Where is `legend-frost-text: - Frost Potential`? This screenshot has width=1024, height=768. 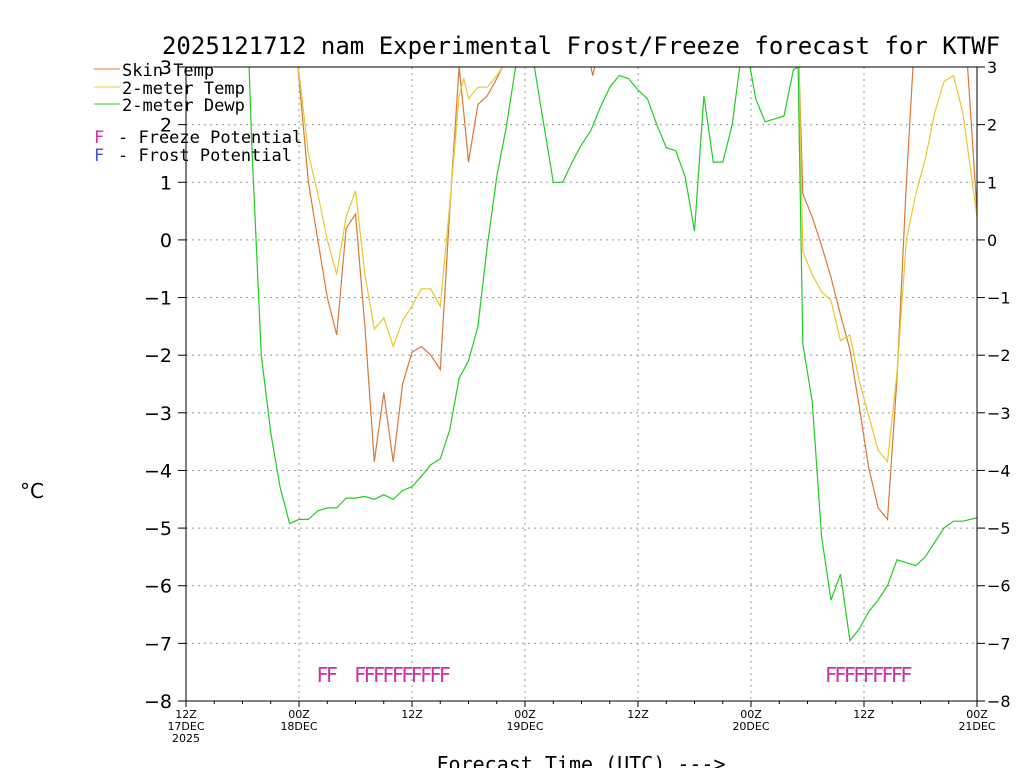
legend-frost-text: - Frost Potential is located at coordinates (205, 156).